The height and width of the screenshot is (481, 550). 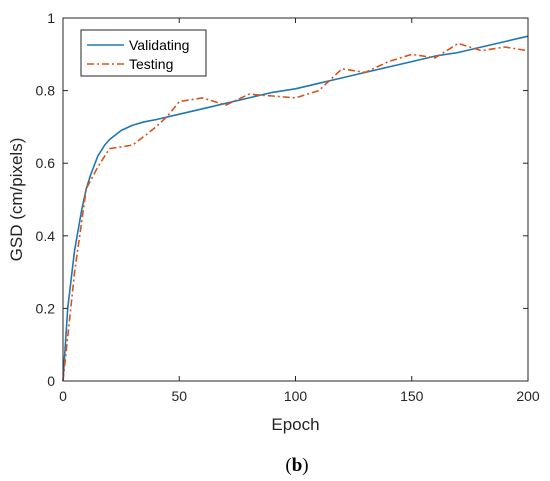 I want to click on y-axis-title: GSD (cm/pixels), so click(x=16, y=200).